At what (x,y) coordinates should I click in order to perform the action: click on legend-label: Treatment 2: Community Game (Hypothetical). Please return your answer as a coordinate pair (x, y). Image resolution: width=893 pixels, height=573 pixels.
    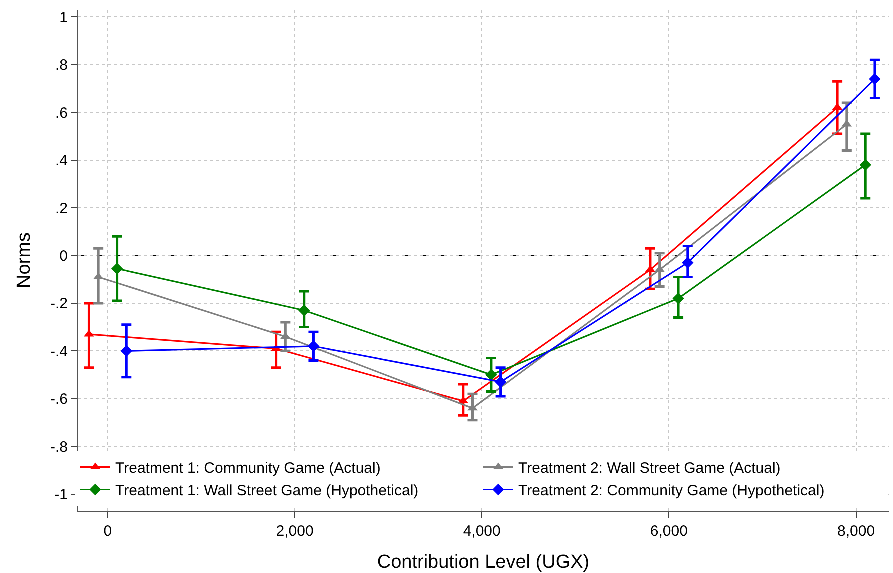
    Looking at the image, I should click on (671, 491).